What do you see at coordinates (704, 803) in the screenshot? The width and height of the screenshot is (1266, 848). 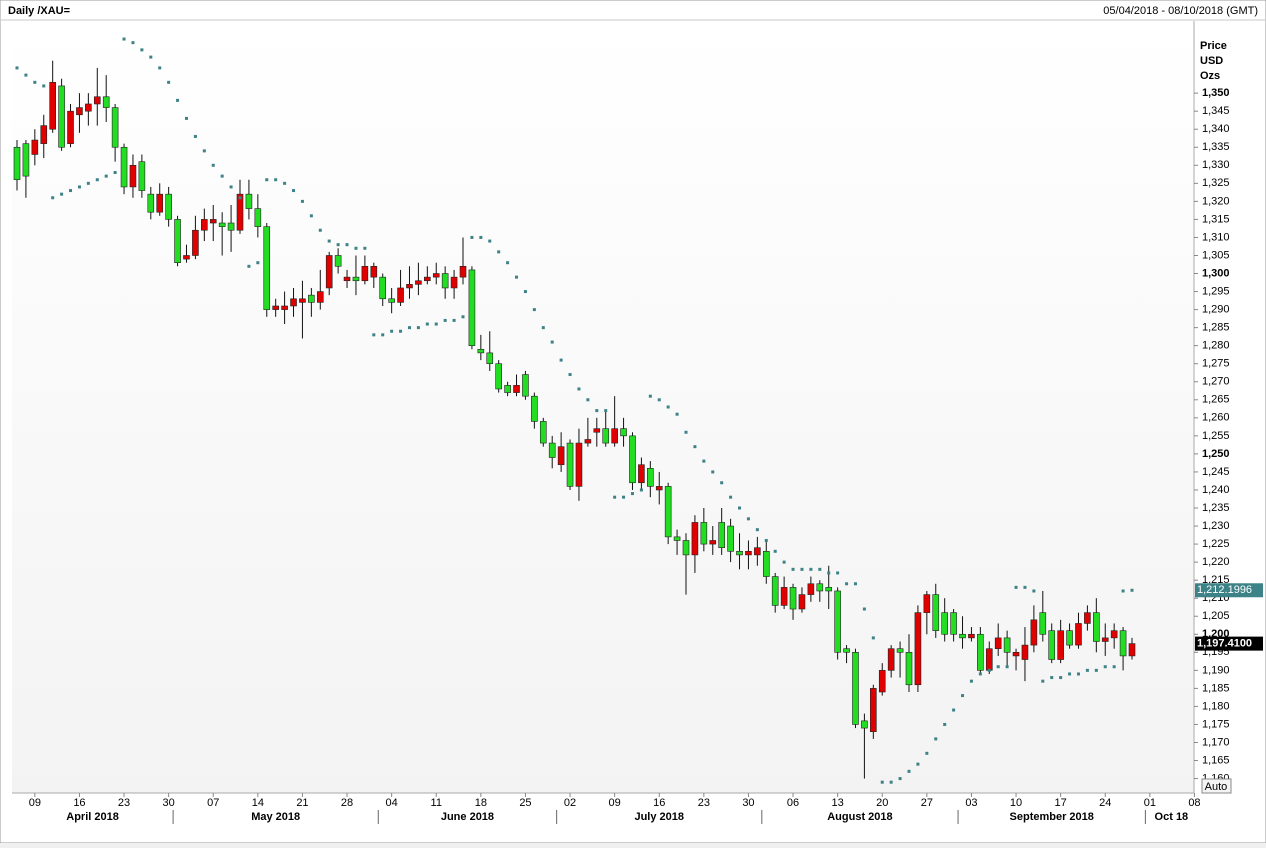 I see `x-tick-label: 23` at bounding box center [704, 803].